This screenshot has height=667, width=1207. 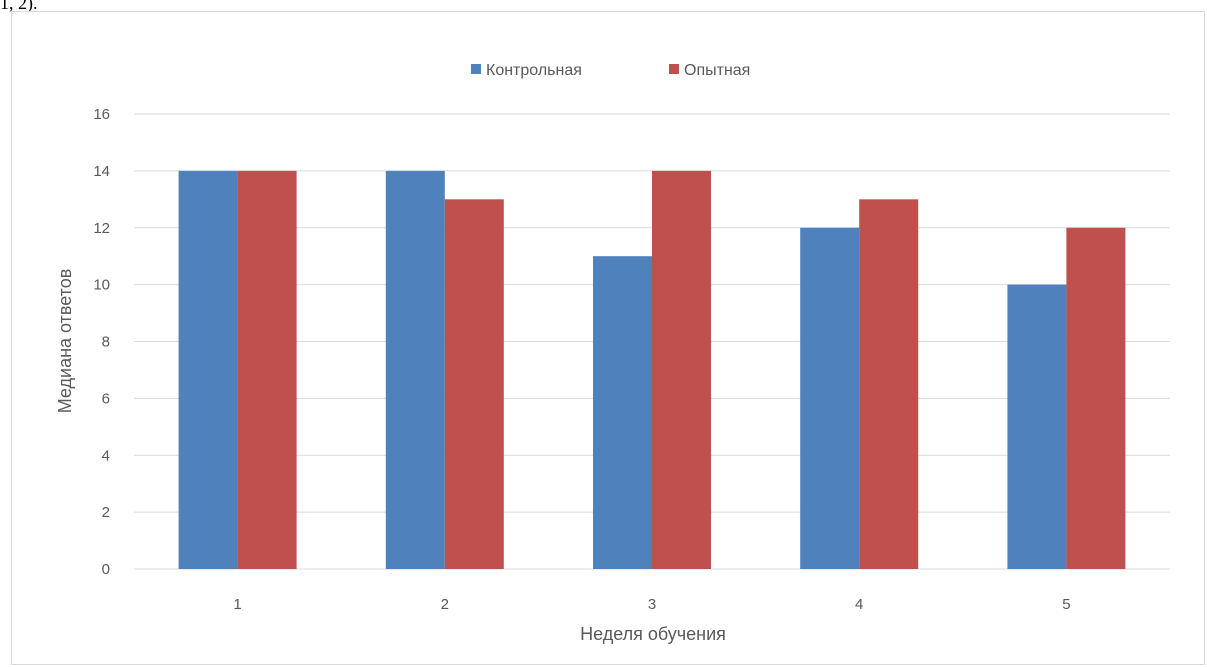 What do you see at coordinates (19, 6) in the screenshot?
I see `page-text-fragment: 1, 2).` at bounding box center [19, 6].